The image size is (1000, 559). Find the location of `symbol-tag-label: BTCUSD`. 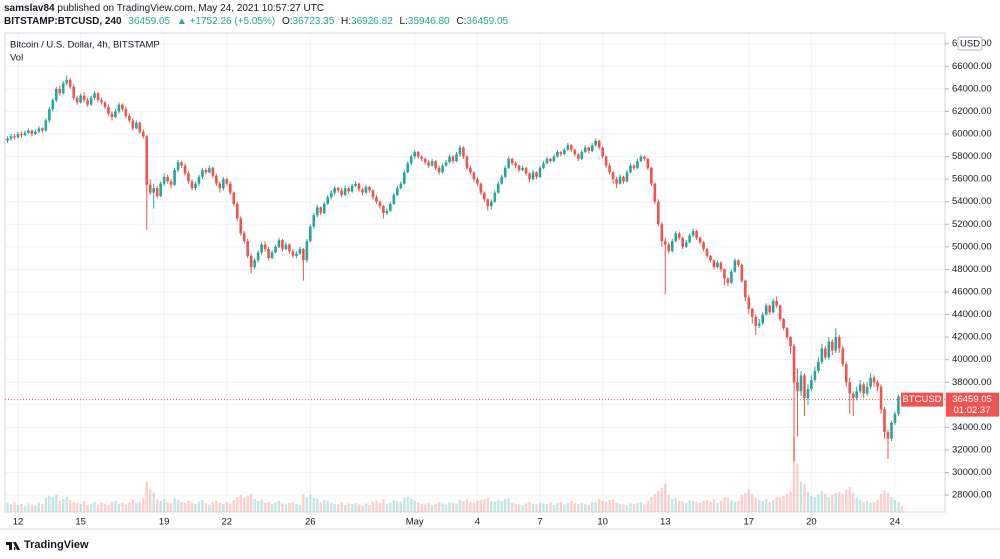

symbol-tag-label: BTCUSD is located at coordinates (921, 399).